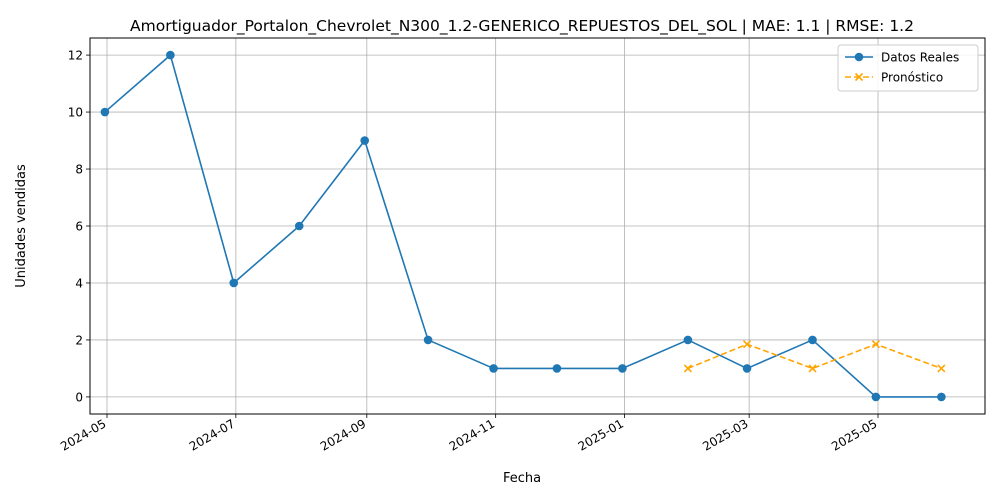 Image resolution: width=1000 pixels, height=500 pixels. I want to click on y-axis-ticks: 0 2 4 6 8 10 12, so click(79, 226).